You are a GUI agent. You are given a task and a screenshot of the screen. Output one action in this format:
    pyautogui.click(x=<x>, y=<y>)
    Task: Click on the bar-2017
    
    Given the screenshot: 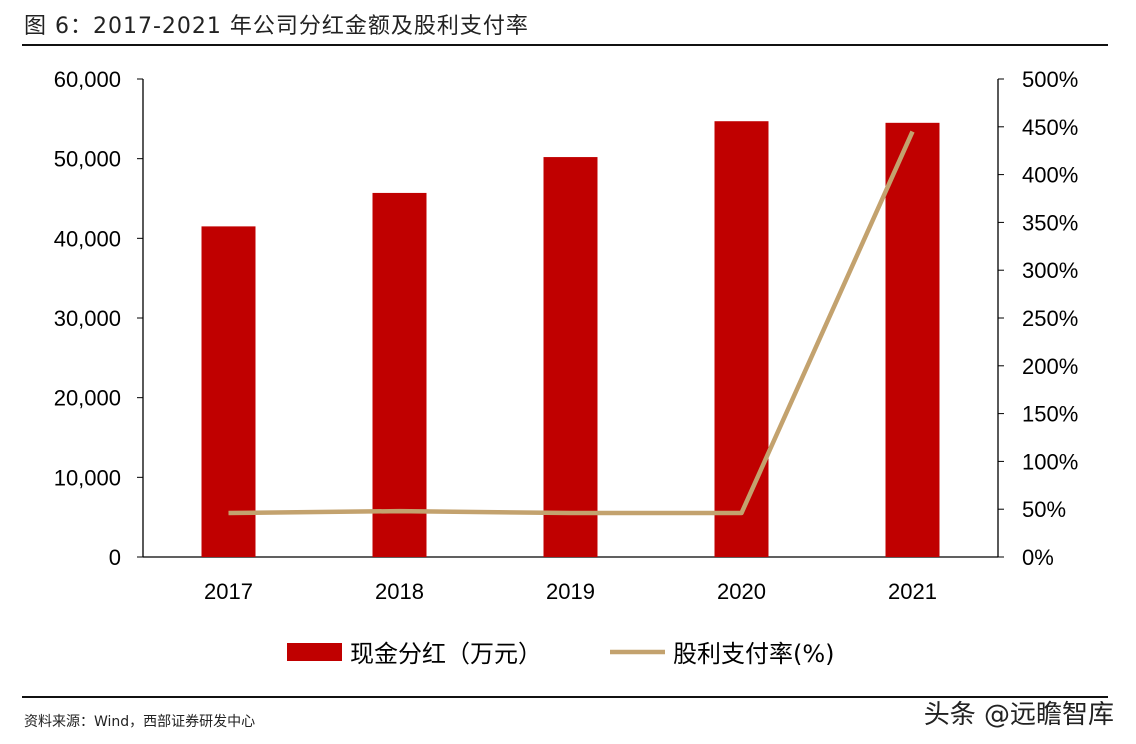 What is the action you would take?
    pyautogui.click(x=228, y=391)
    